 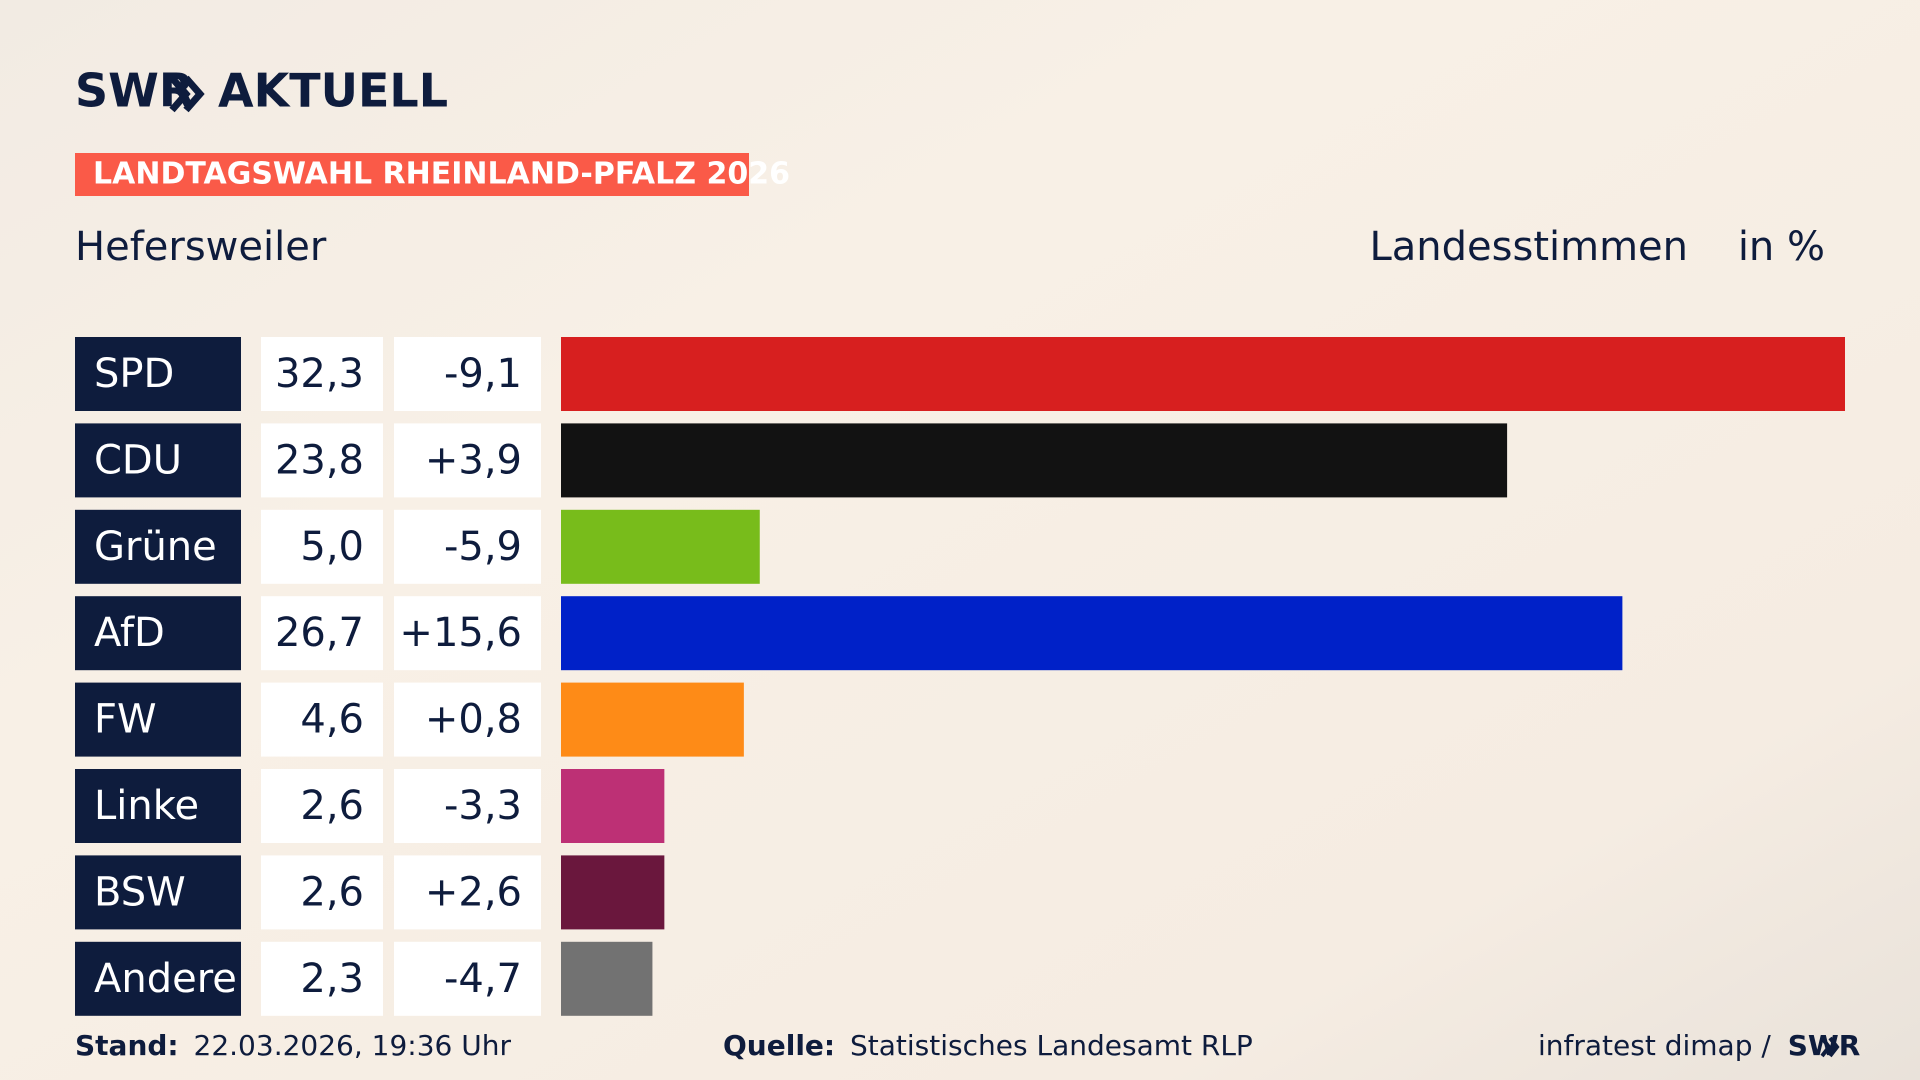 I want to click on party-name: Andere, so click(x=165, y=979).